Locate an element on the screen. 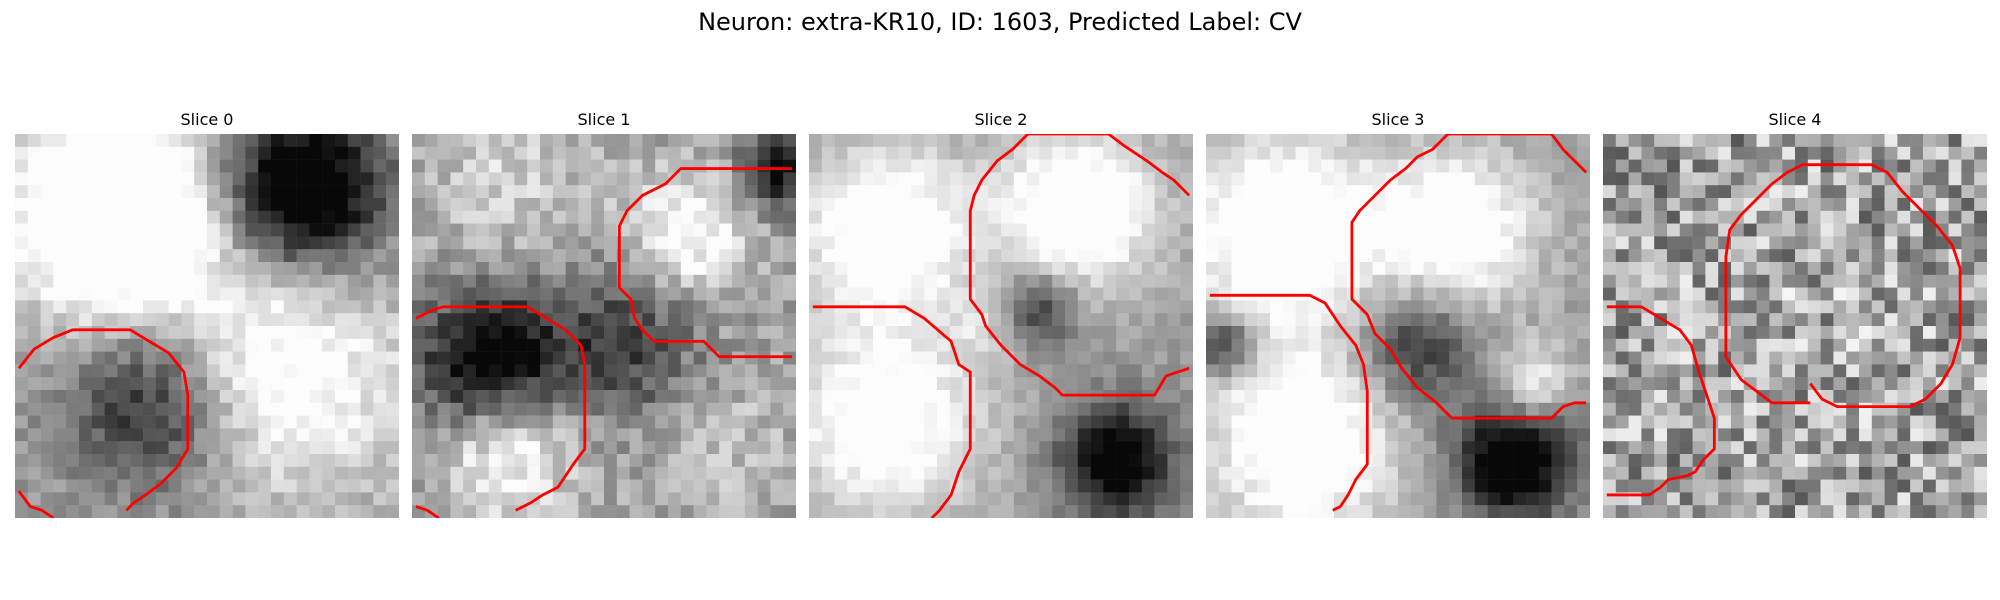 The height and width of the screenshot is (600, 2000). slice-panel-3: Slice 3 is located at coordinates (1398, 315).